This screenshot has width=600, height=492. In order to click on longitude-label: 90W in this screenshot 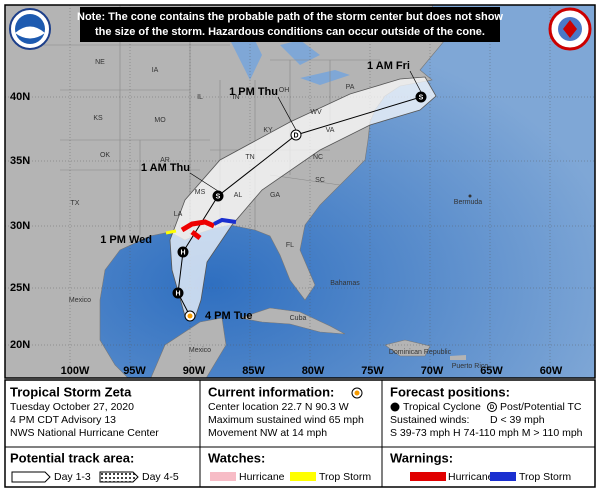, I will do `click(194, 371)`.